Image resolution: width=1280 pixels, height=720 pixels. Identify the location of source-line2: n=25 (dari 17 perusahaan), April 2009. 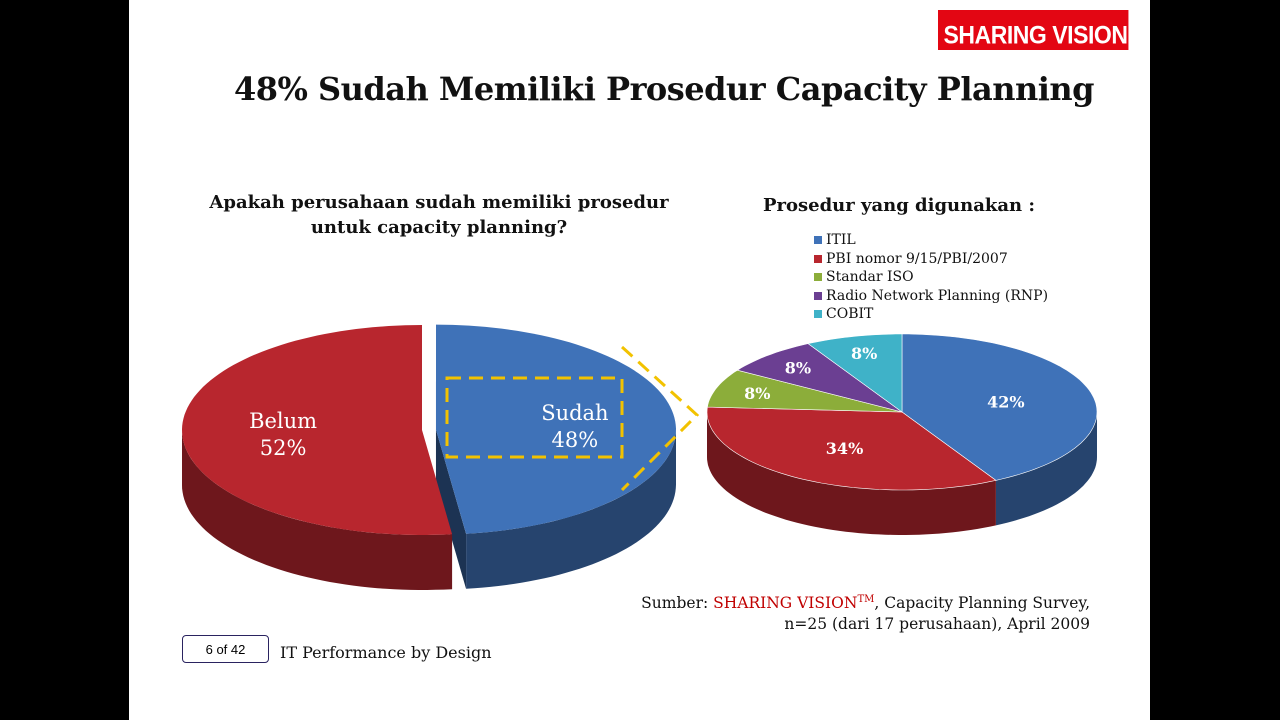
(937, 624).